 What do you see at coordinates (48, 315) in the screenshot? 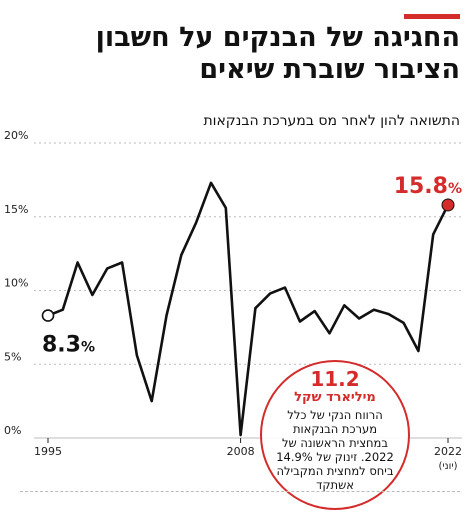
I see `start-point-marker` at bounding box center [48, 315].